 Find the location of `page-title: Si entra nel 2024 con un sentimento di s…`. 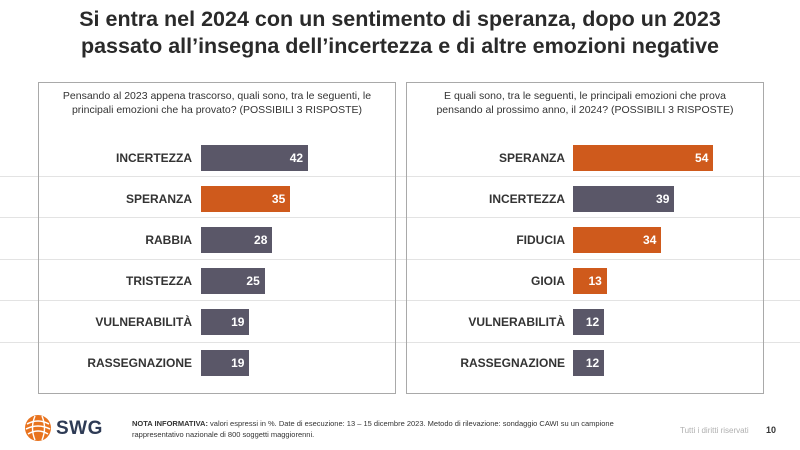

page-title: Si entra nel 2024 con un sentimento di s… is located at coordinates (400, 33).